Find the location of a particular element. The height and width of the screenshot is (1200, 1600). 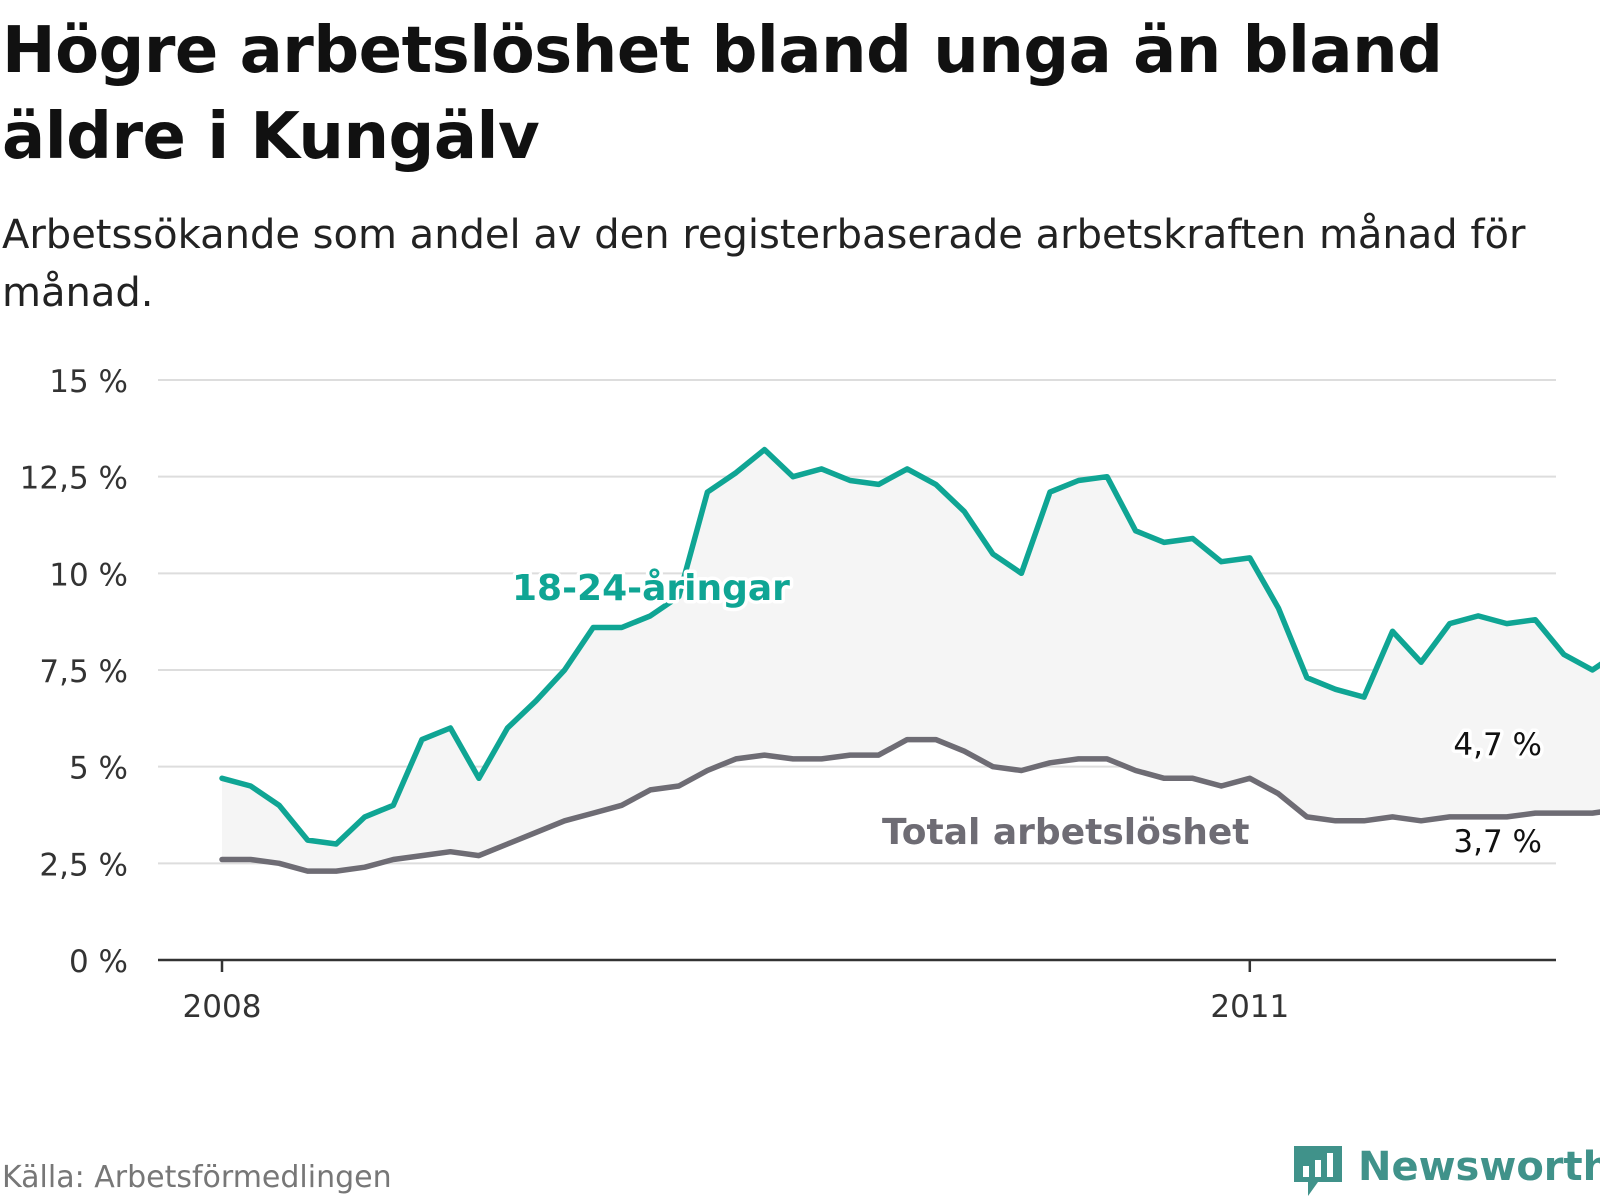

y-tick-label: 10 % is located at coordinates (88, 575).